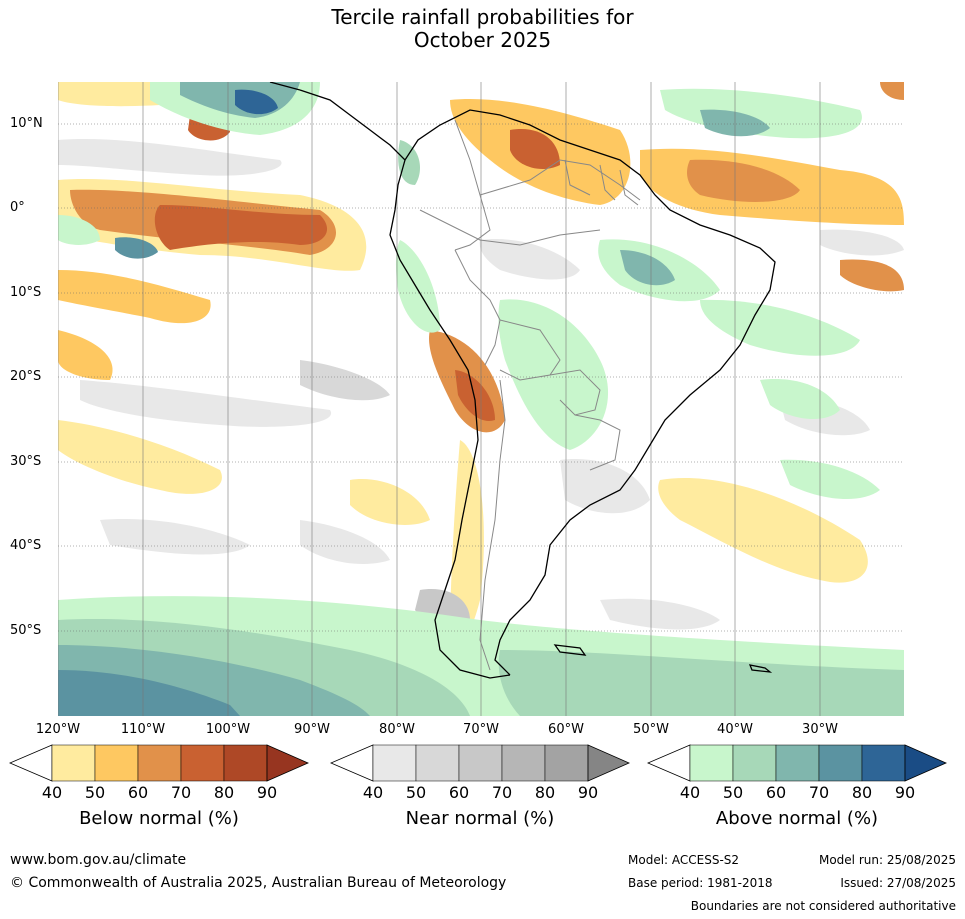 The image size is (965, 919). I want to click on lon-label-80w: 80°W, so click(397, 729).